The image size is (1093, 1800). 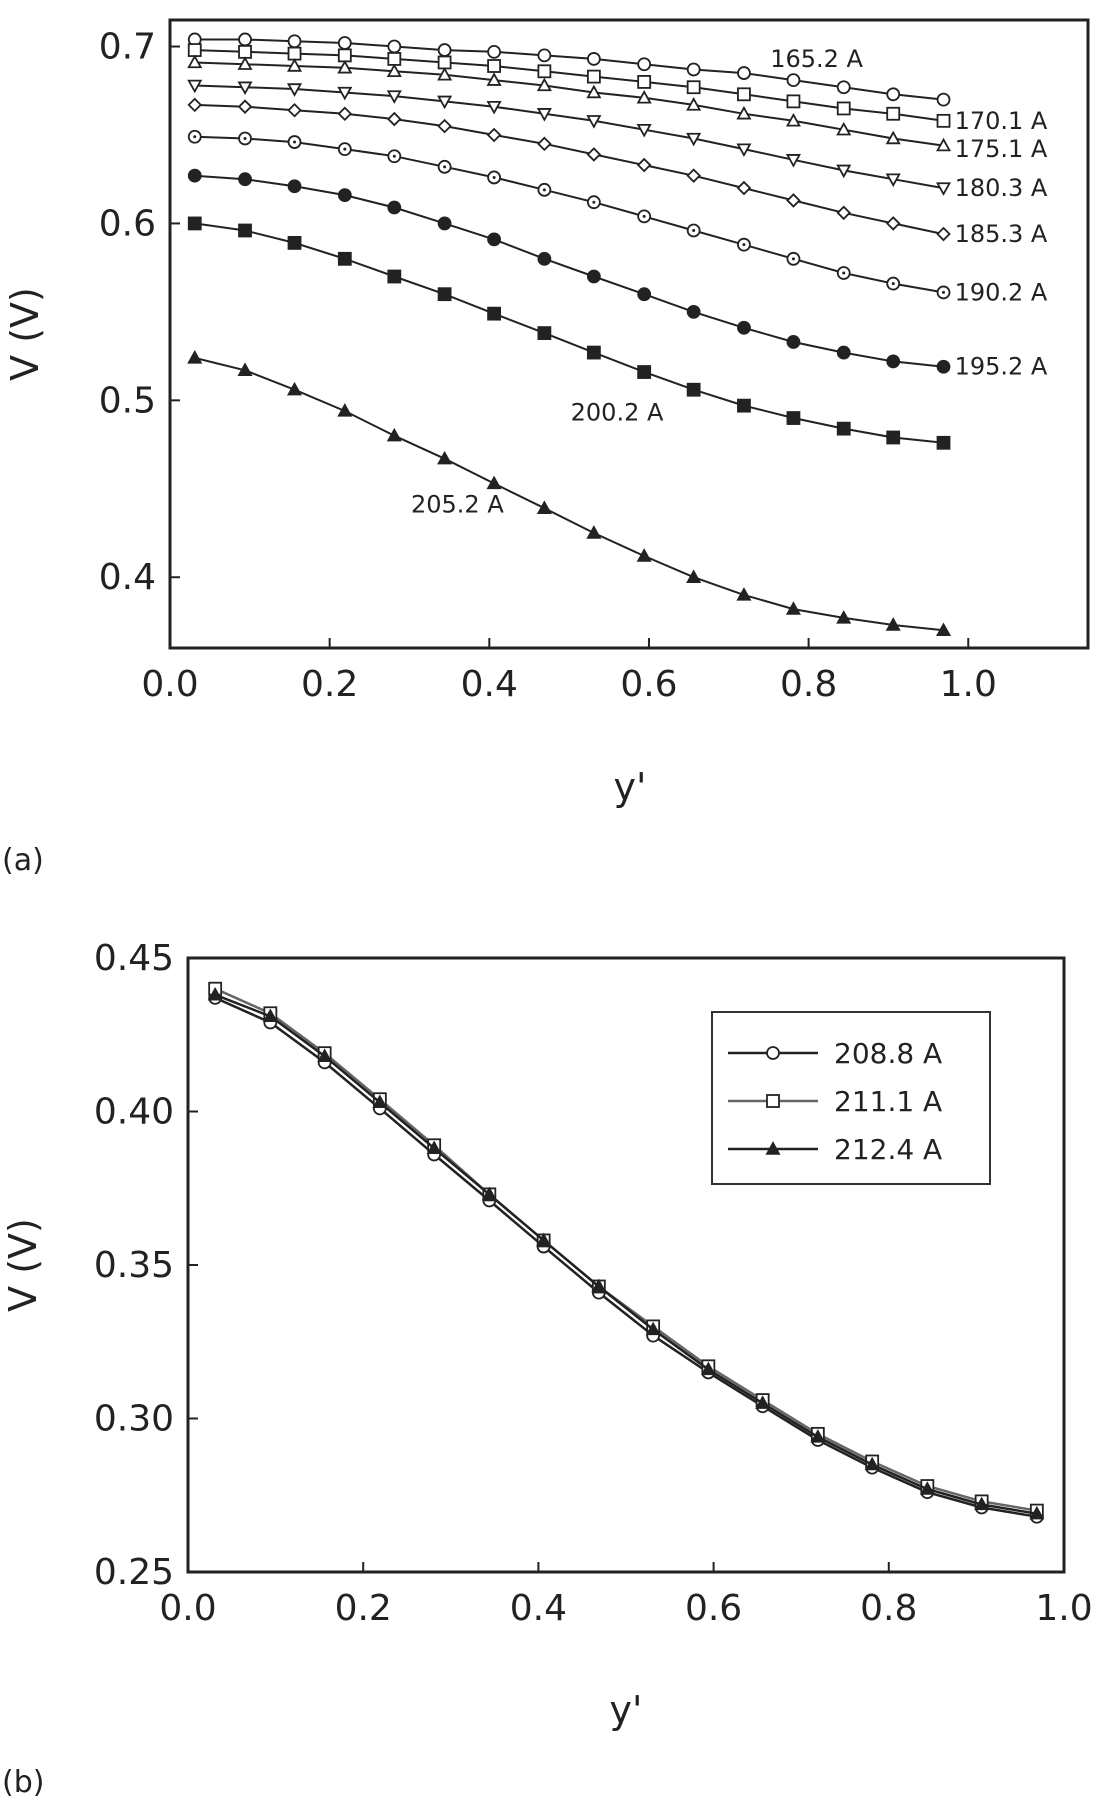 I want to click on series-line-190-2-a, so click(x=569, y=214).